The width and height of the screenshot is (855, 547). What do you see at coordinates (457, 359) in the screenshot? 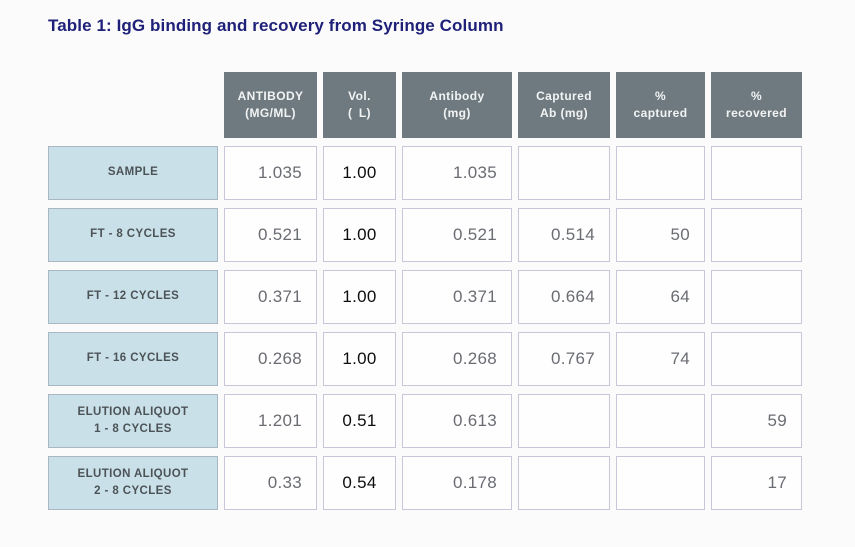
I see `cell-ft16-antibody-mg: 0.268` at bounding box center [457, 359].